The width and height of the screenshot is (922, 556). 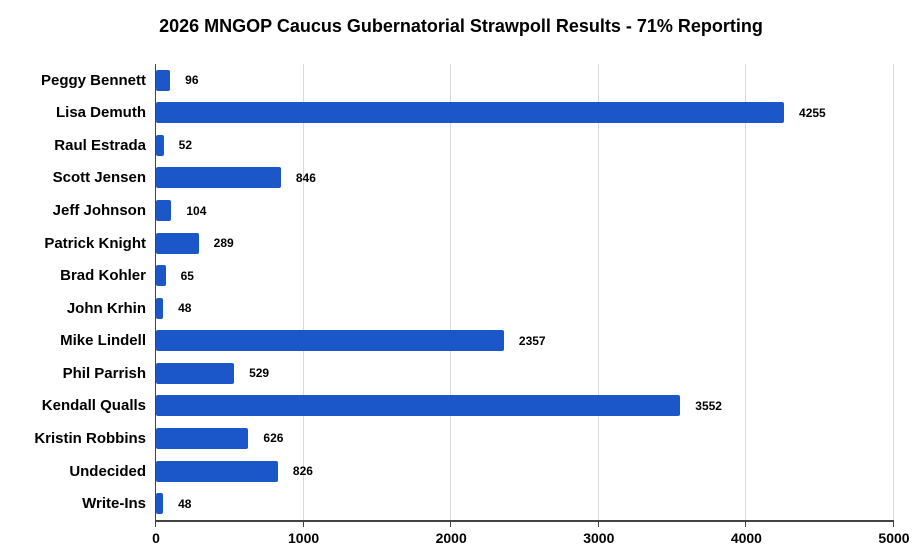 What do you see at coordinates (305, 177) in the screenshot?
I see `value-label: 846` at bounding box center [305, 177].